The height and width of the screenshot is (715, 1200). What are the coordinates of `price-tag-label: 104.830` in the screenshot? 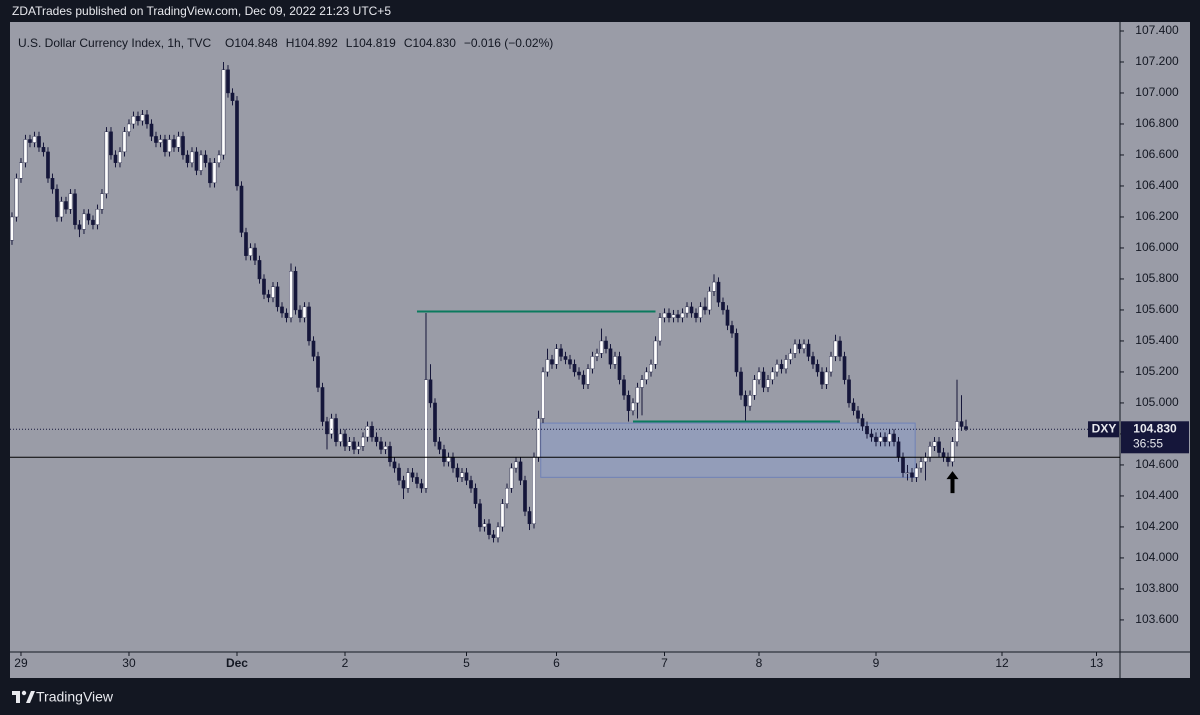 It's located at (1155, 428).